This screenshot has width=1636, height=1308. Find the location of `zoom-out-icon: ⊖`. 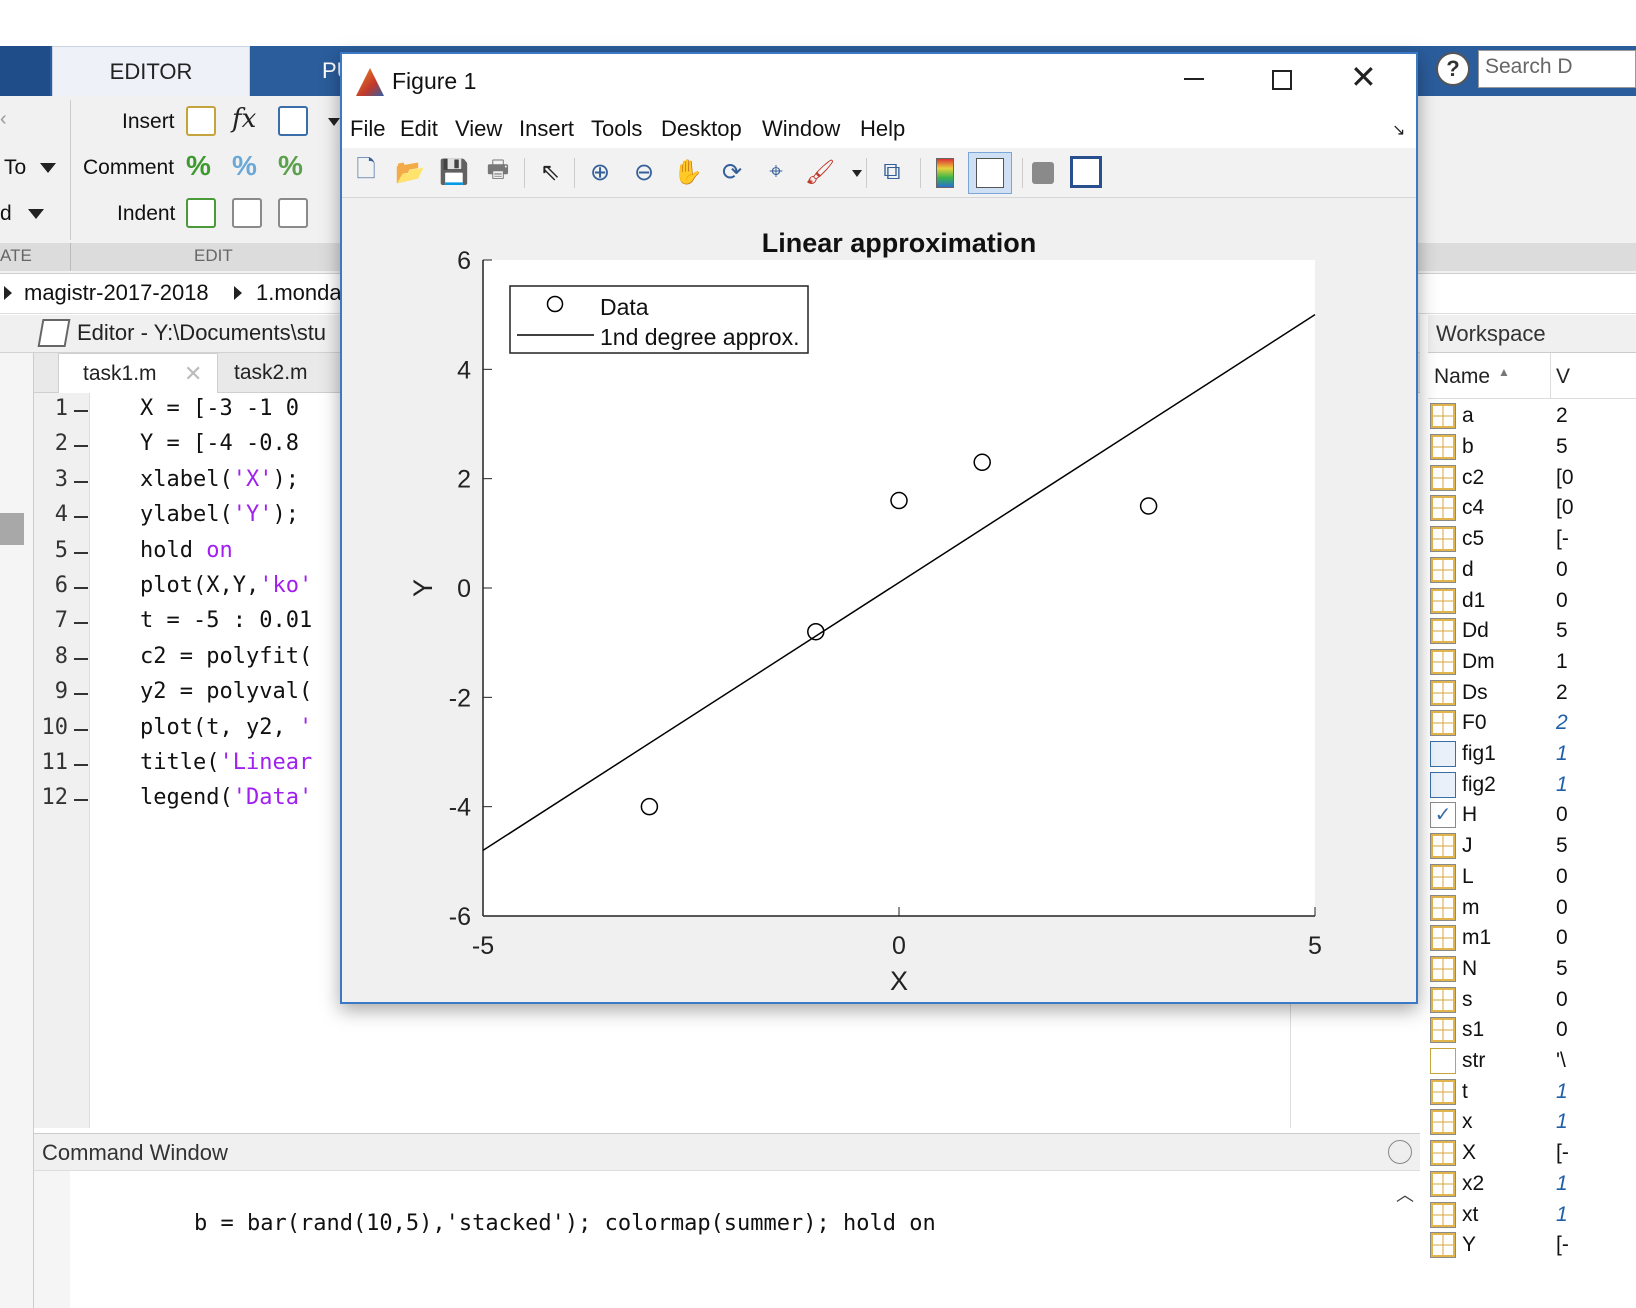

zoom-out-icon: ⊖ is located at coordinates (644, 172).